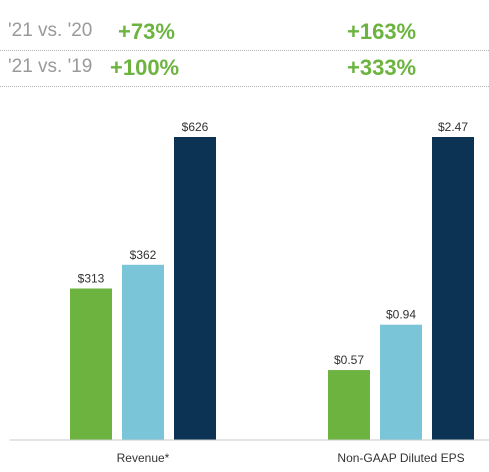 This screenshot has height=472, width=489. I want to click on category-label: Non-GAAP Diluted EPS, so click(400, 458).